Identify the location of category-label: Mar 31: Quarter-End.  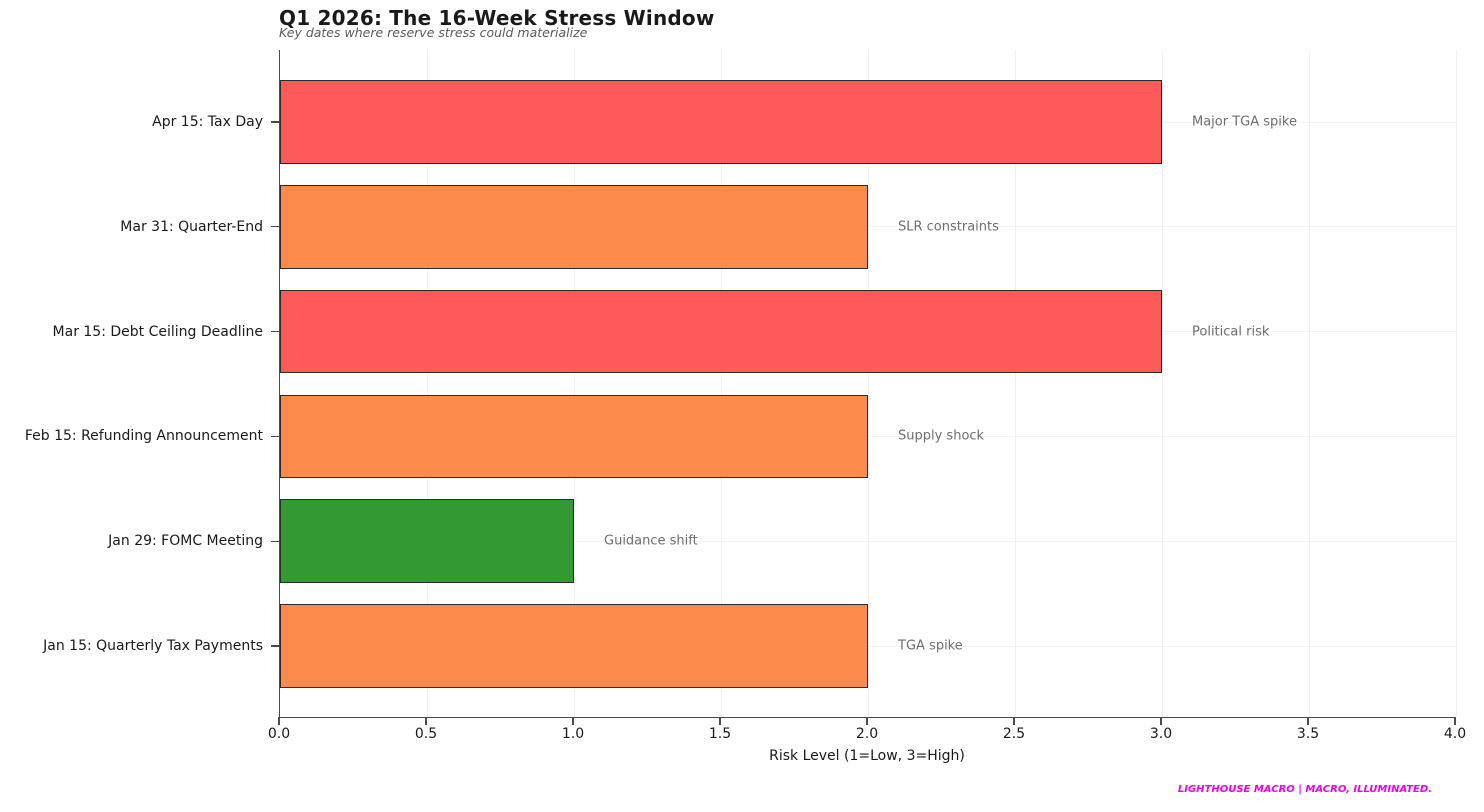
(191, 226).